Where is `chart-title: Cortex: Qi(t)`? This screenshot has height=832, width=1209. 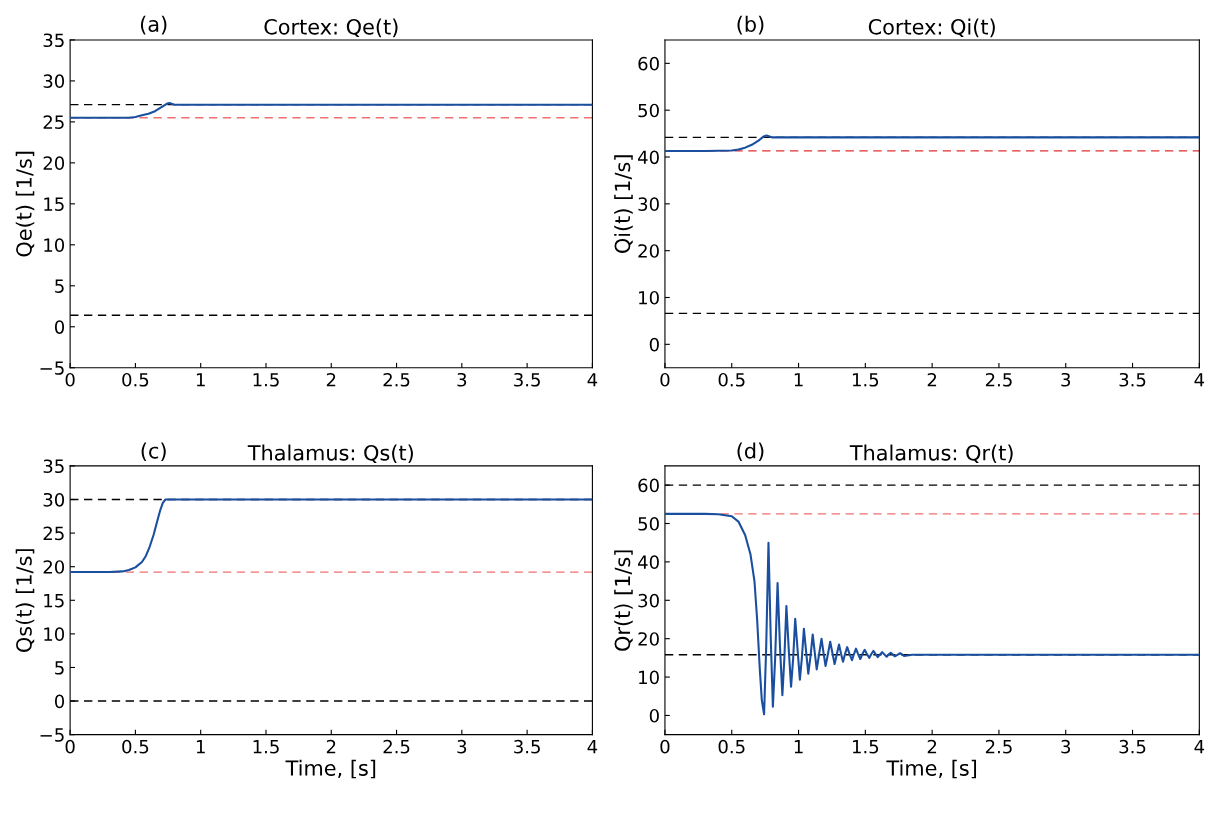
chart-title: Cortex: Qi(t) is located at coordinates (931, 28).